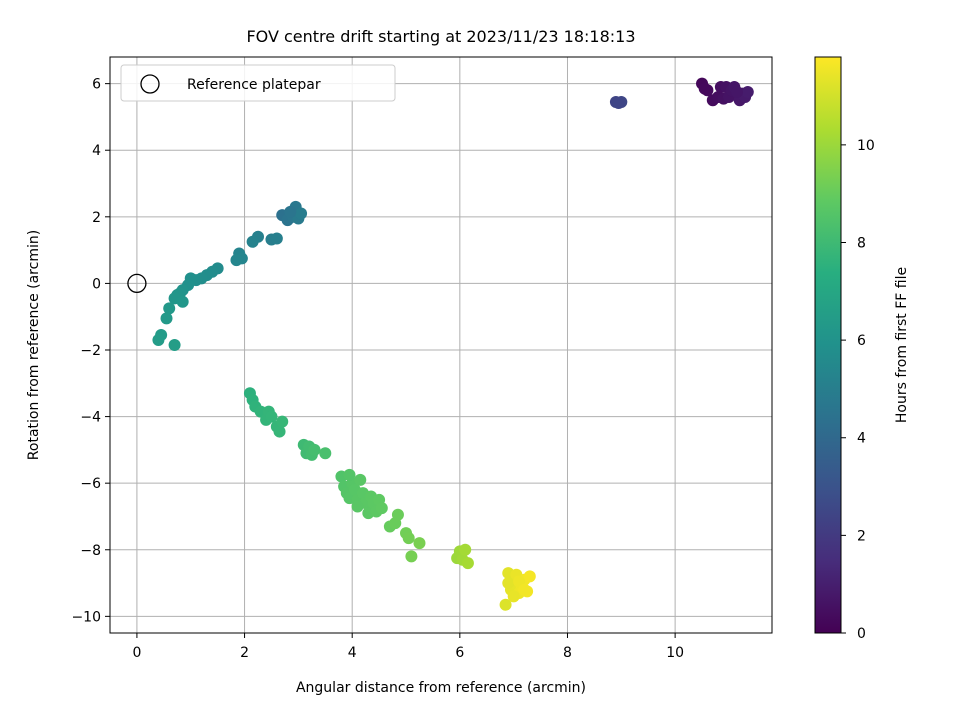 The height and width of the screenshot is (720, 960). I want to click on colorbar-tick-label: 10, so click(866, 146).